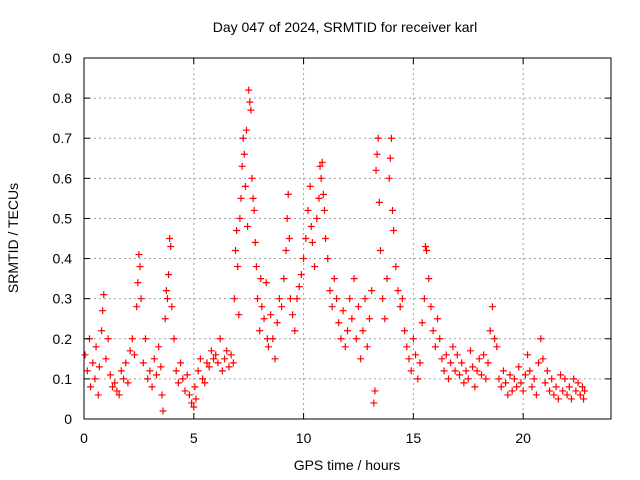  What do you see at coordinates (63, 339) in the screenshot?
I see `y-tick-label: 0.2` at bounding box center [63, 339].